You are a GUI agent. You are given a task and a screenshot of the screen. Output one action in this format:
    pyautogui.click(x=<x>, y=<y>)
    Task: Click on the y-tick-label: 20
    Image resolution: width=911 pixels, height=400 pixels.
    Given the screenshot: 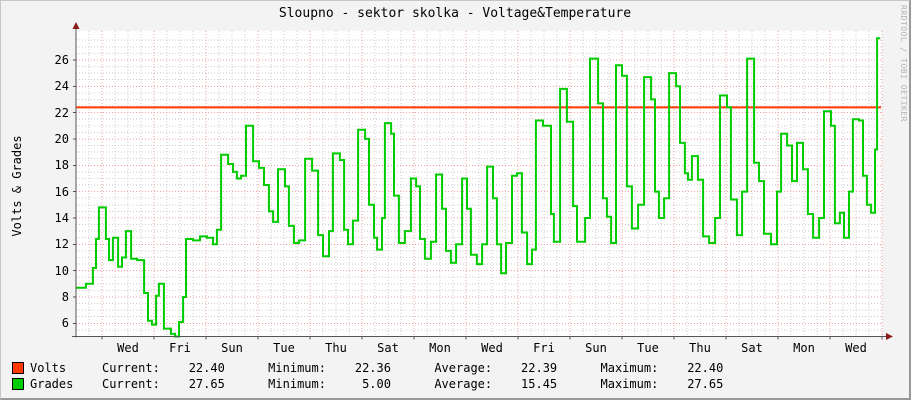 What is the action you would take?
    pyautogui.click(x=61, y=138)
    